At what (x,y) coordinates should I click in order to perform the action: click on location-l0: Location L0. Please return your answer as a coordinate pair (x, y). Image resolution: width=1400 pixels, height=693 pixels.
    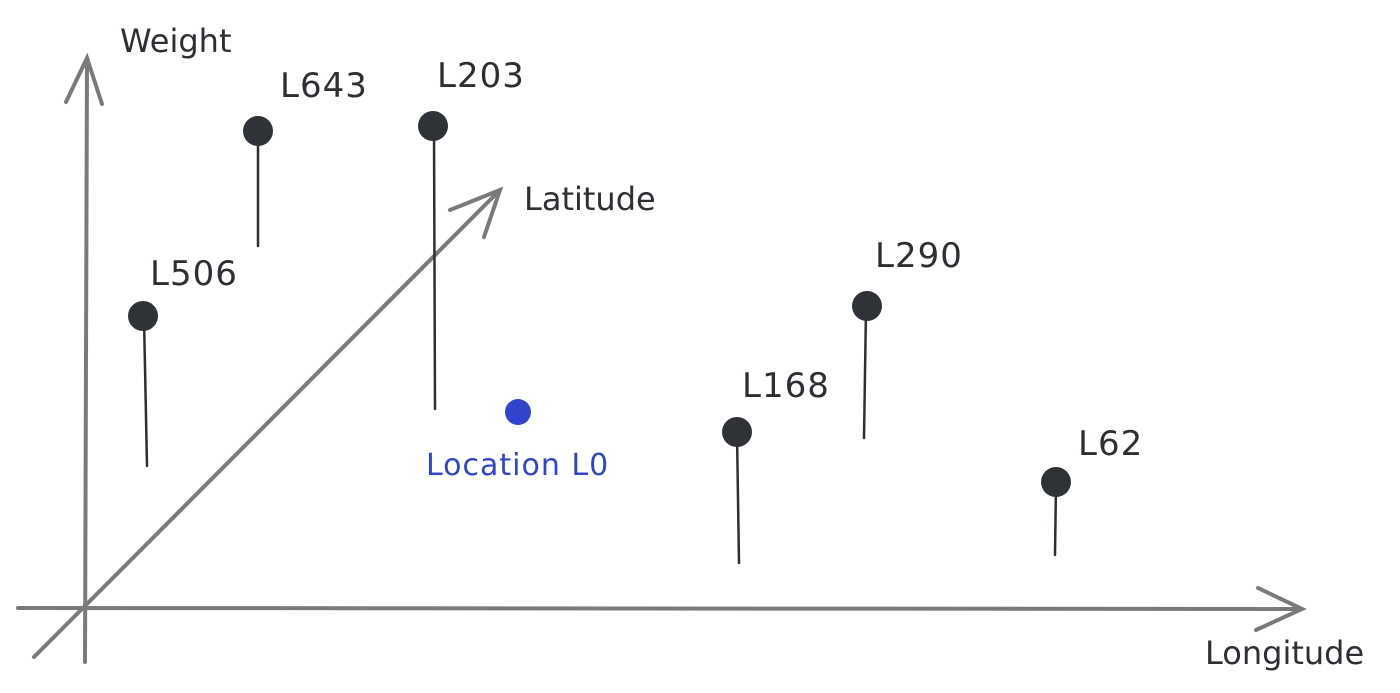
    Looking at the image, I should click on (517, 441).